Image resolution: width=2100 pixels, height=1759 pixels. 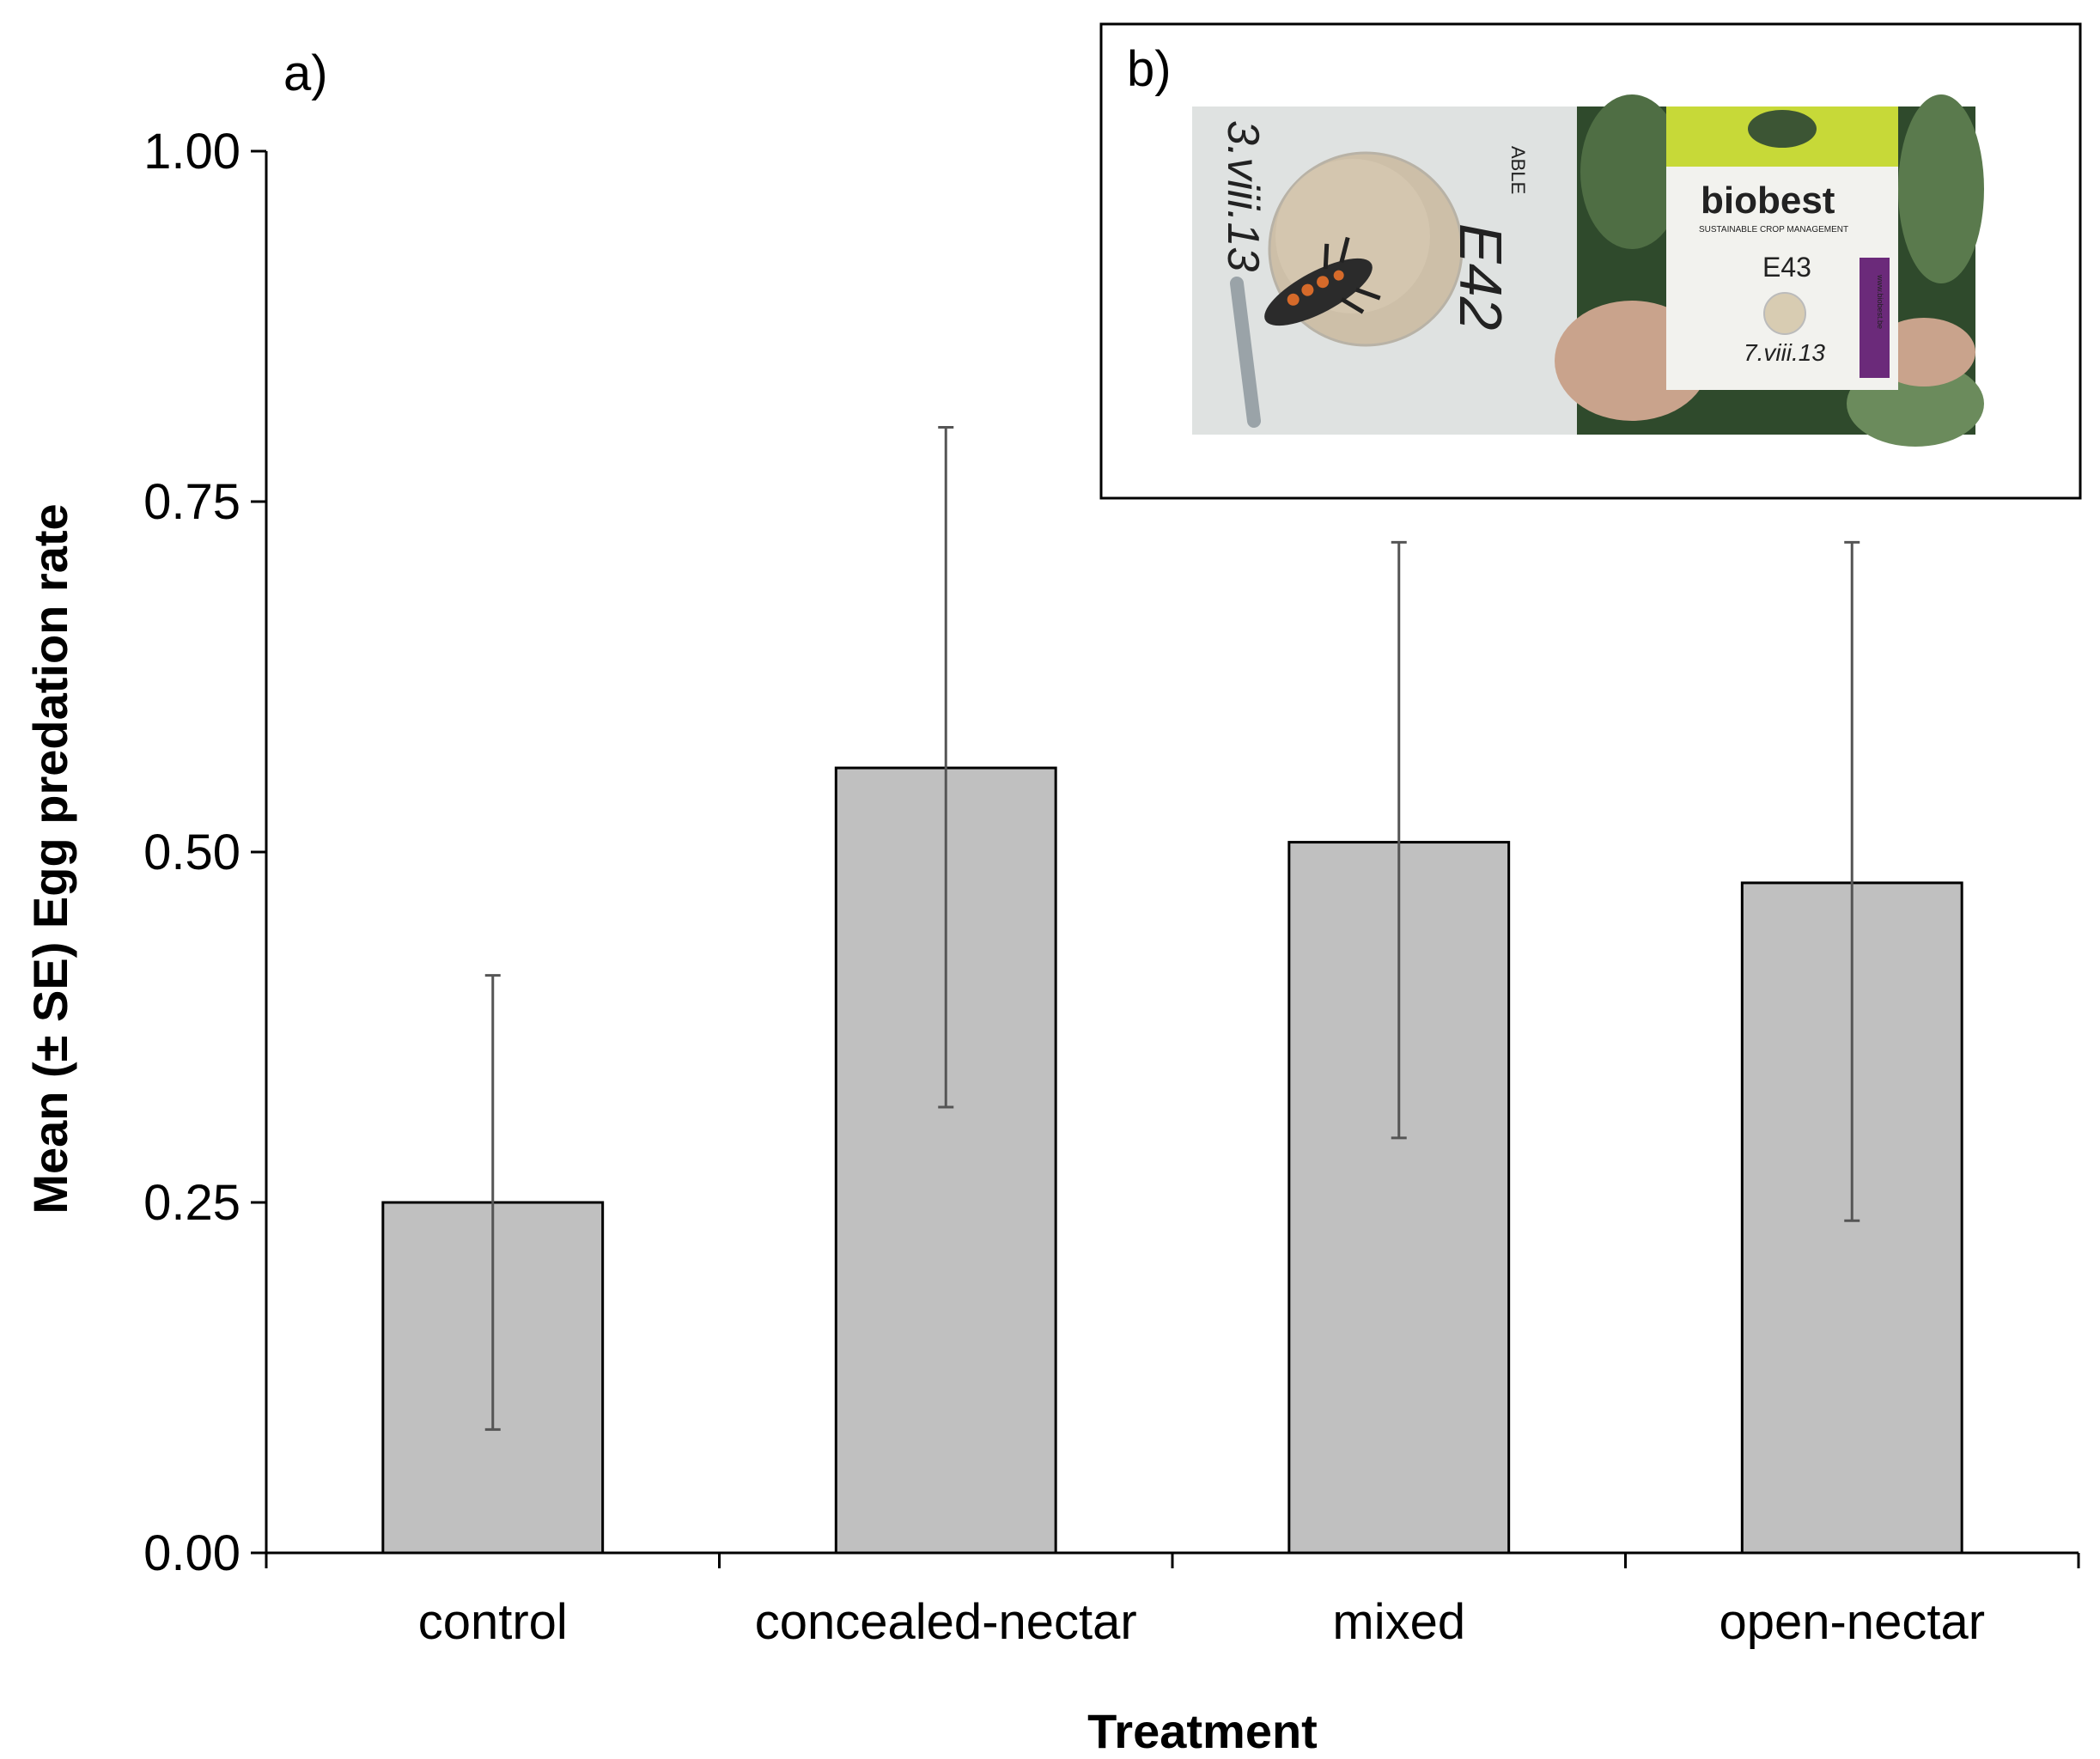 What do you see at coordinates (1768, 201) in the screenshot?
I see `brand-logo-text: biobest` at bounding box center [1768, 201].